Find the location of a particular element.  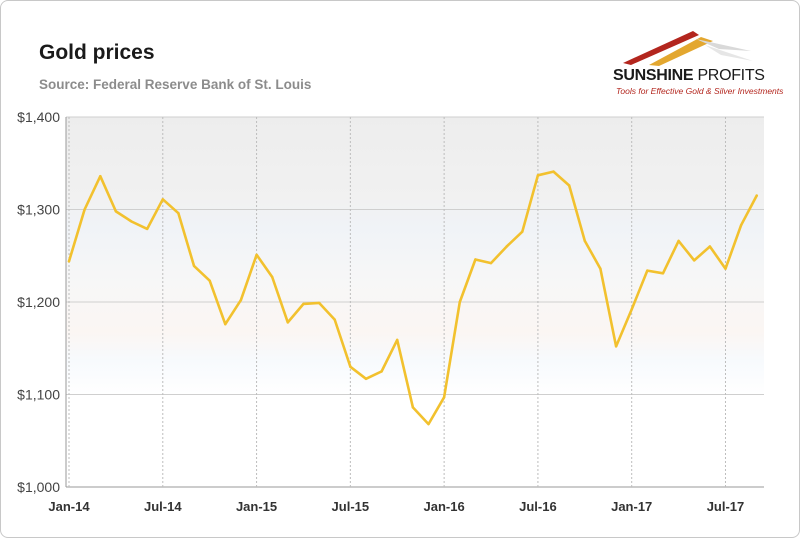

x-tick-label: Jul-16 is located at coordinates (538, 506).